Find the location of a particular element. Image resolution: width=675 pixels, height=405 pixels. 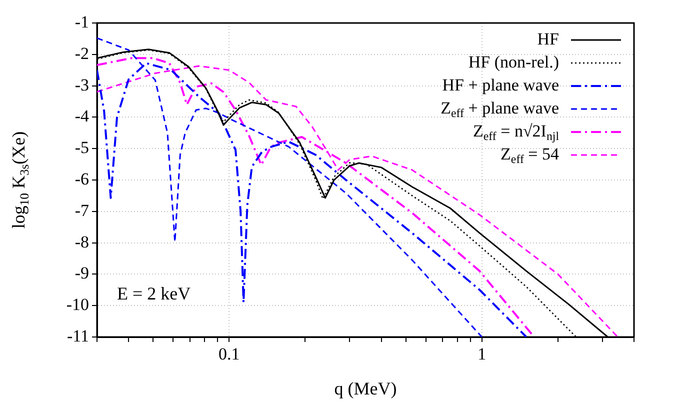

annotation: E = 2 keV is located at coordinates (154, 294).